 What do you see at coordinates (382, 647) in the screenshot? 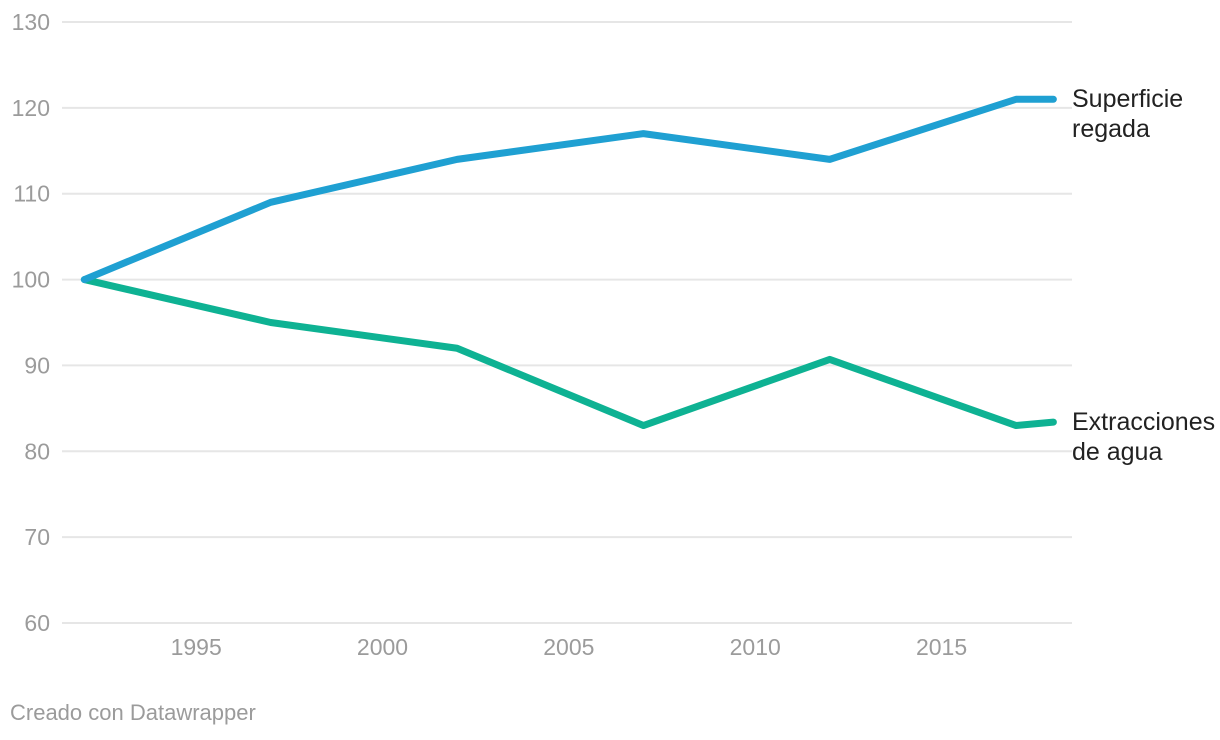
I see `x-tick-label-2000: 2000` at bounding box center [382, 647].